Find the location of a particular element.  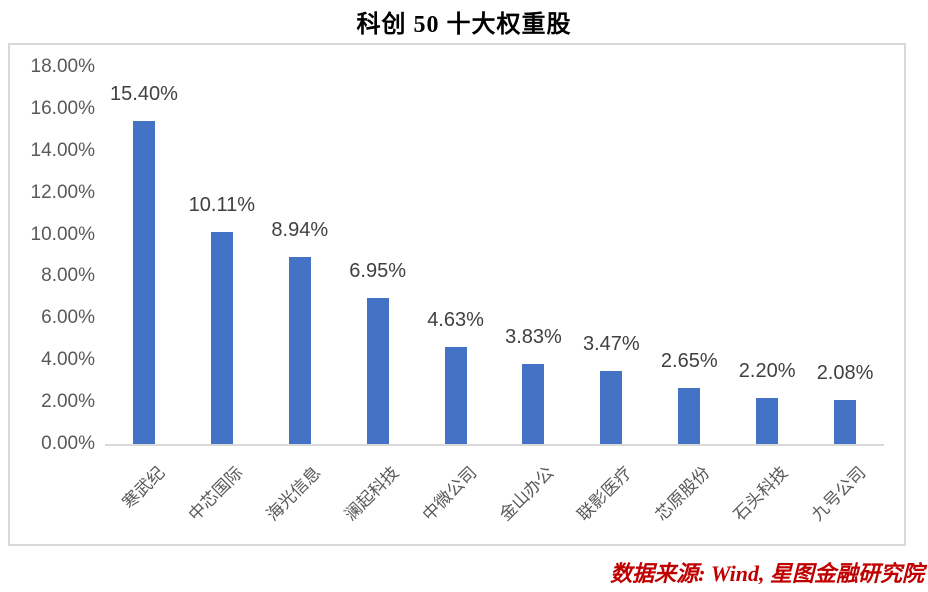

y-axis-tick-label: 14.00% is located at coordinates (62, 150).